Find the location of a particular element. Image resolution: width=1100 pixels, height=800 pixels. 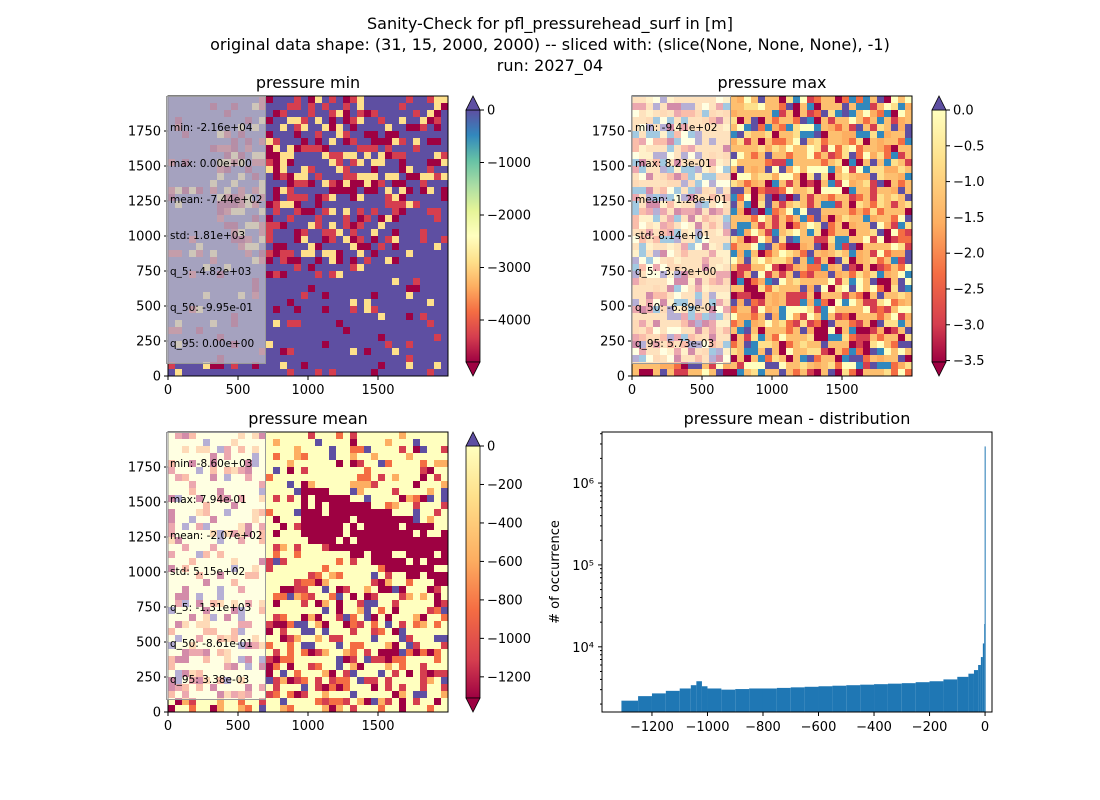

stat-line: std: 8.14e+01 is located at coordinates (673, 236).